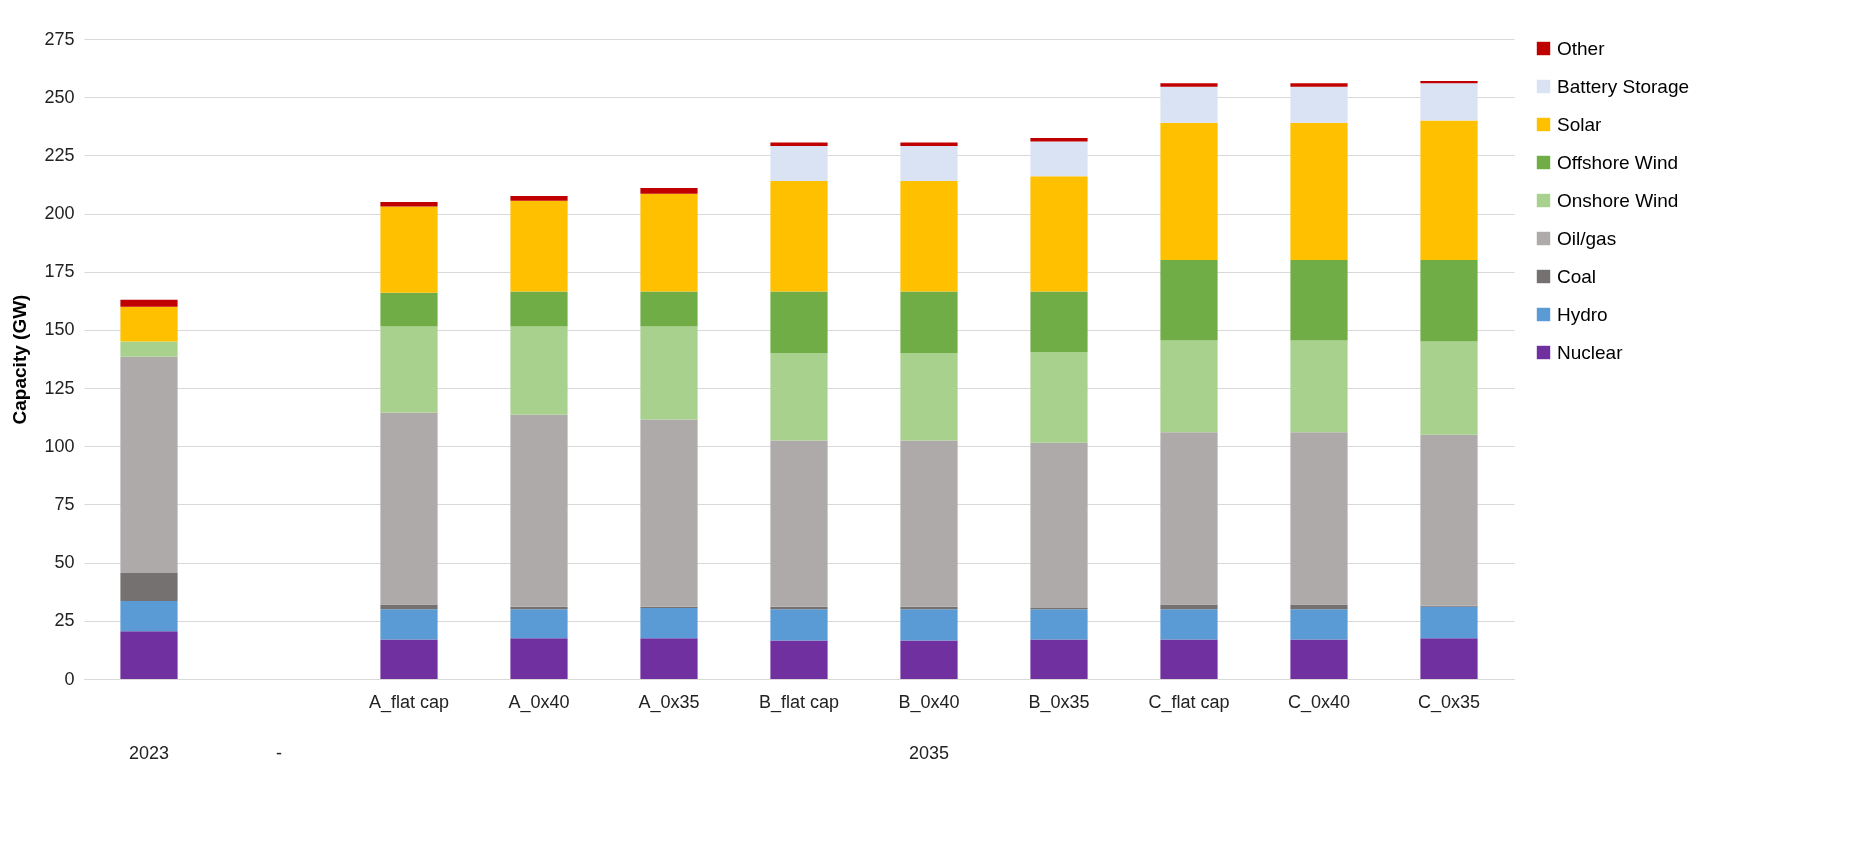 This screenshot has height=858, width=1860. Describe the element at coordinates (1582, 314) in the screenshot. I see `legend-label: Hydro` at that location.